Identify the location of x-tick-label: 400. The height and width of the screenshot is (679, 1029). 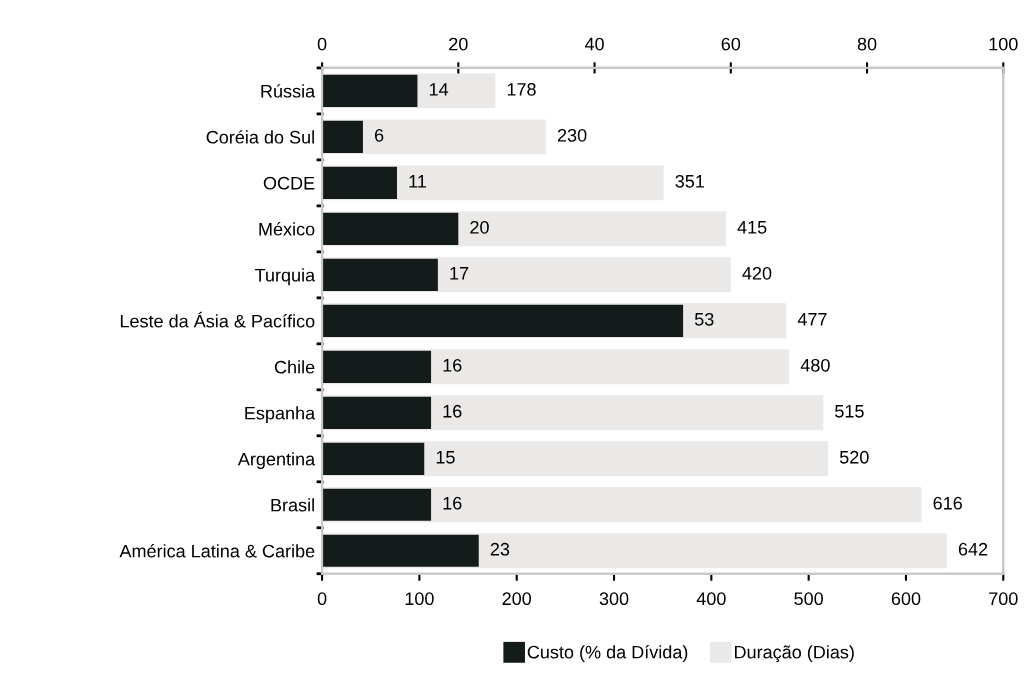
(711, 599).